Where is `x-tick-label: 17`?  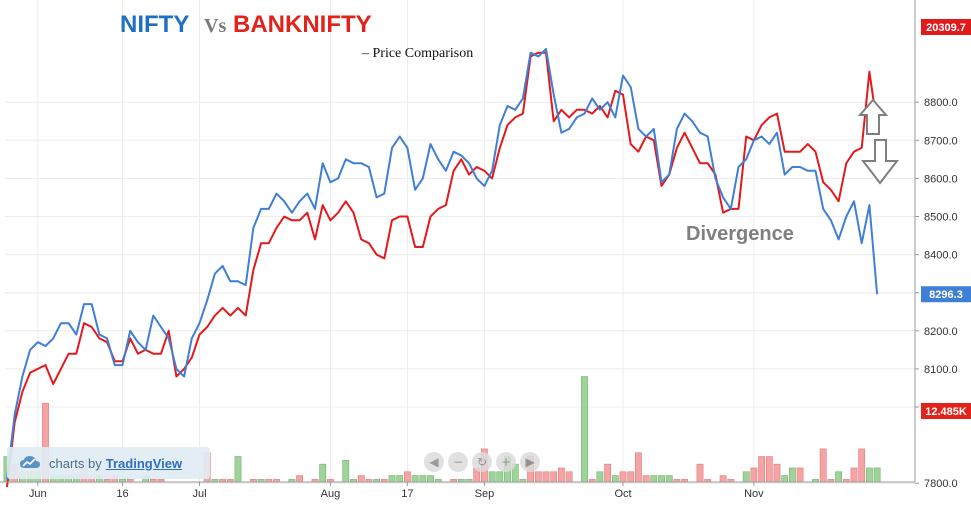
x-tick-label: 17 is located at coordinates (407, 494).